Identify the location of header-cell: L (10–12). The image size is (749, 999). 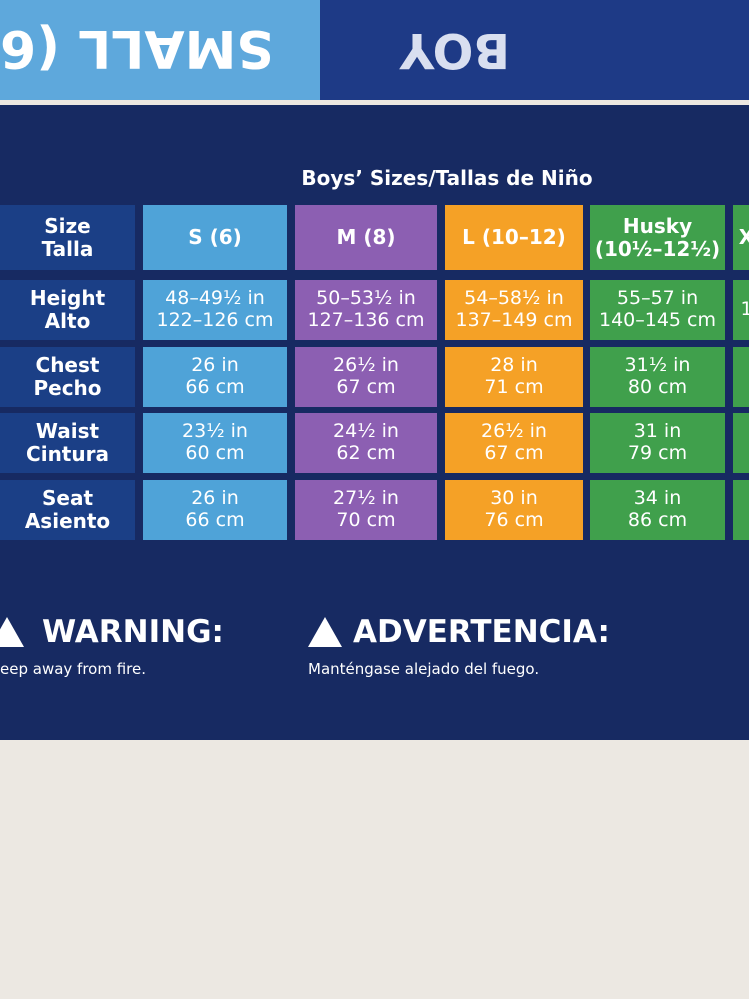
(514, 237).